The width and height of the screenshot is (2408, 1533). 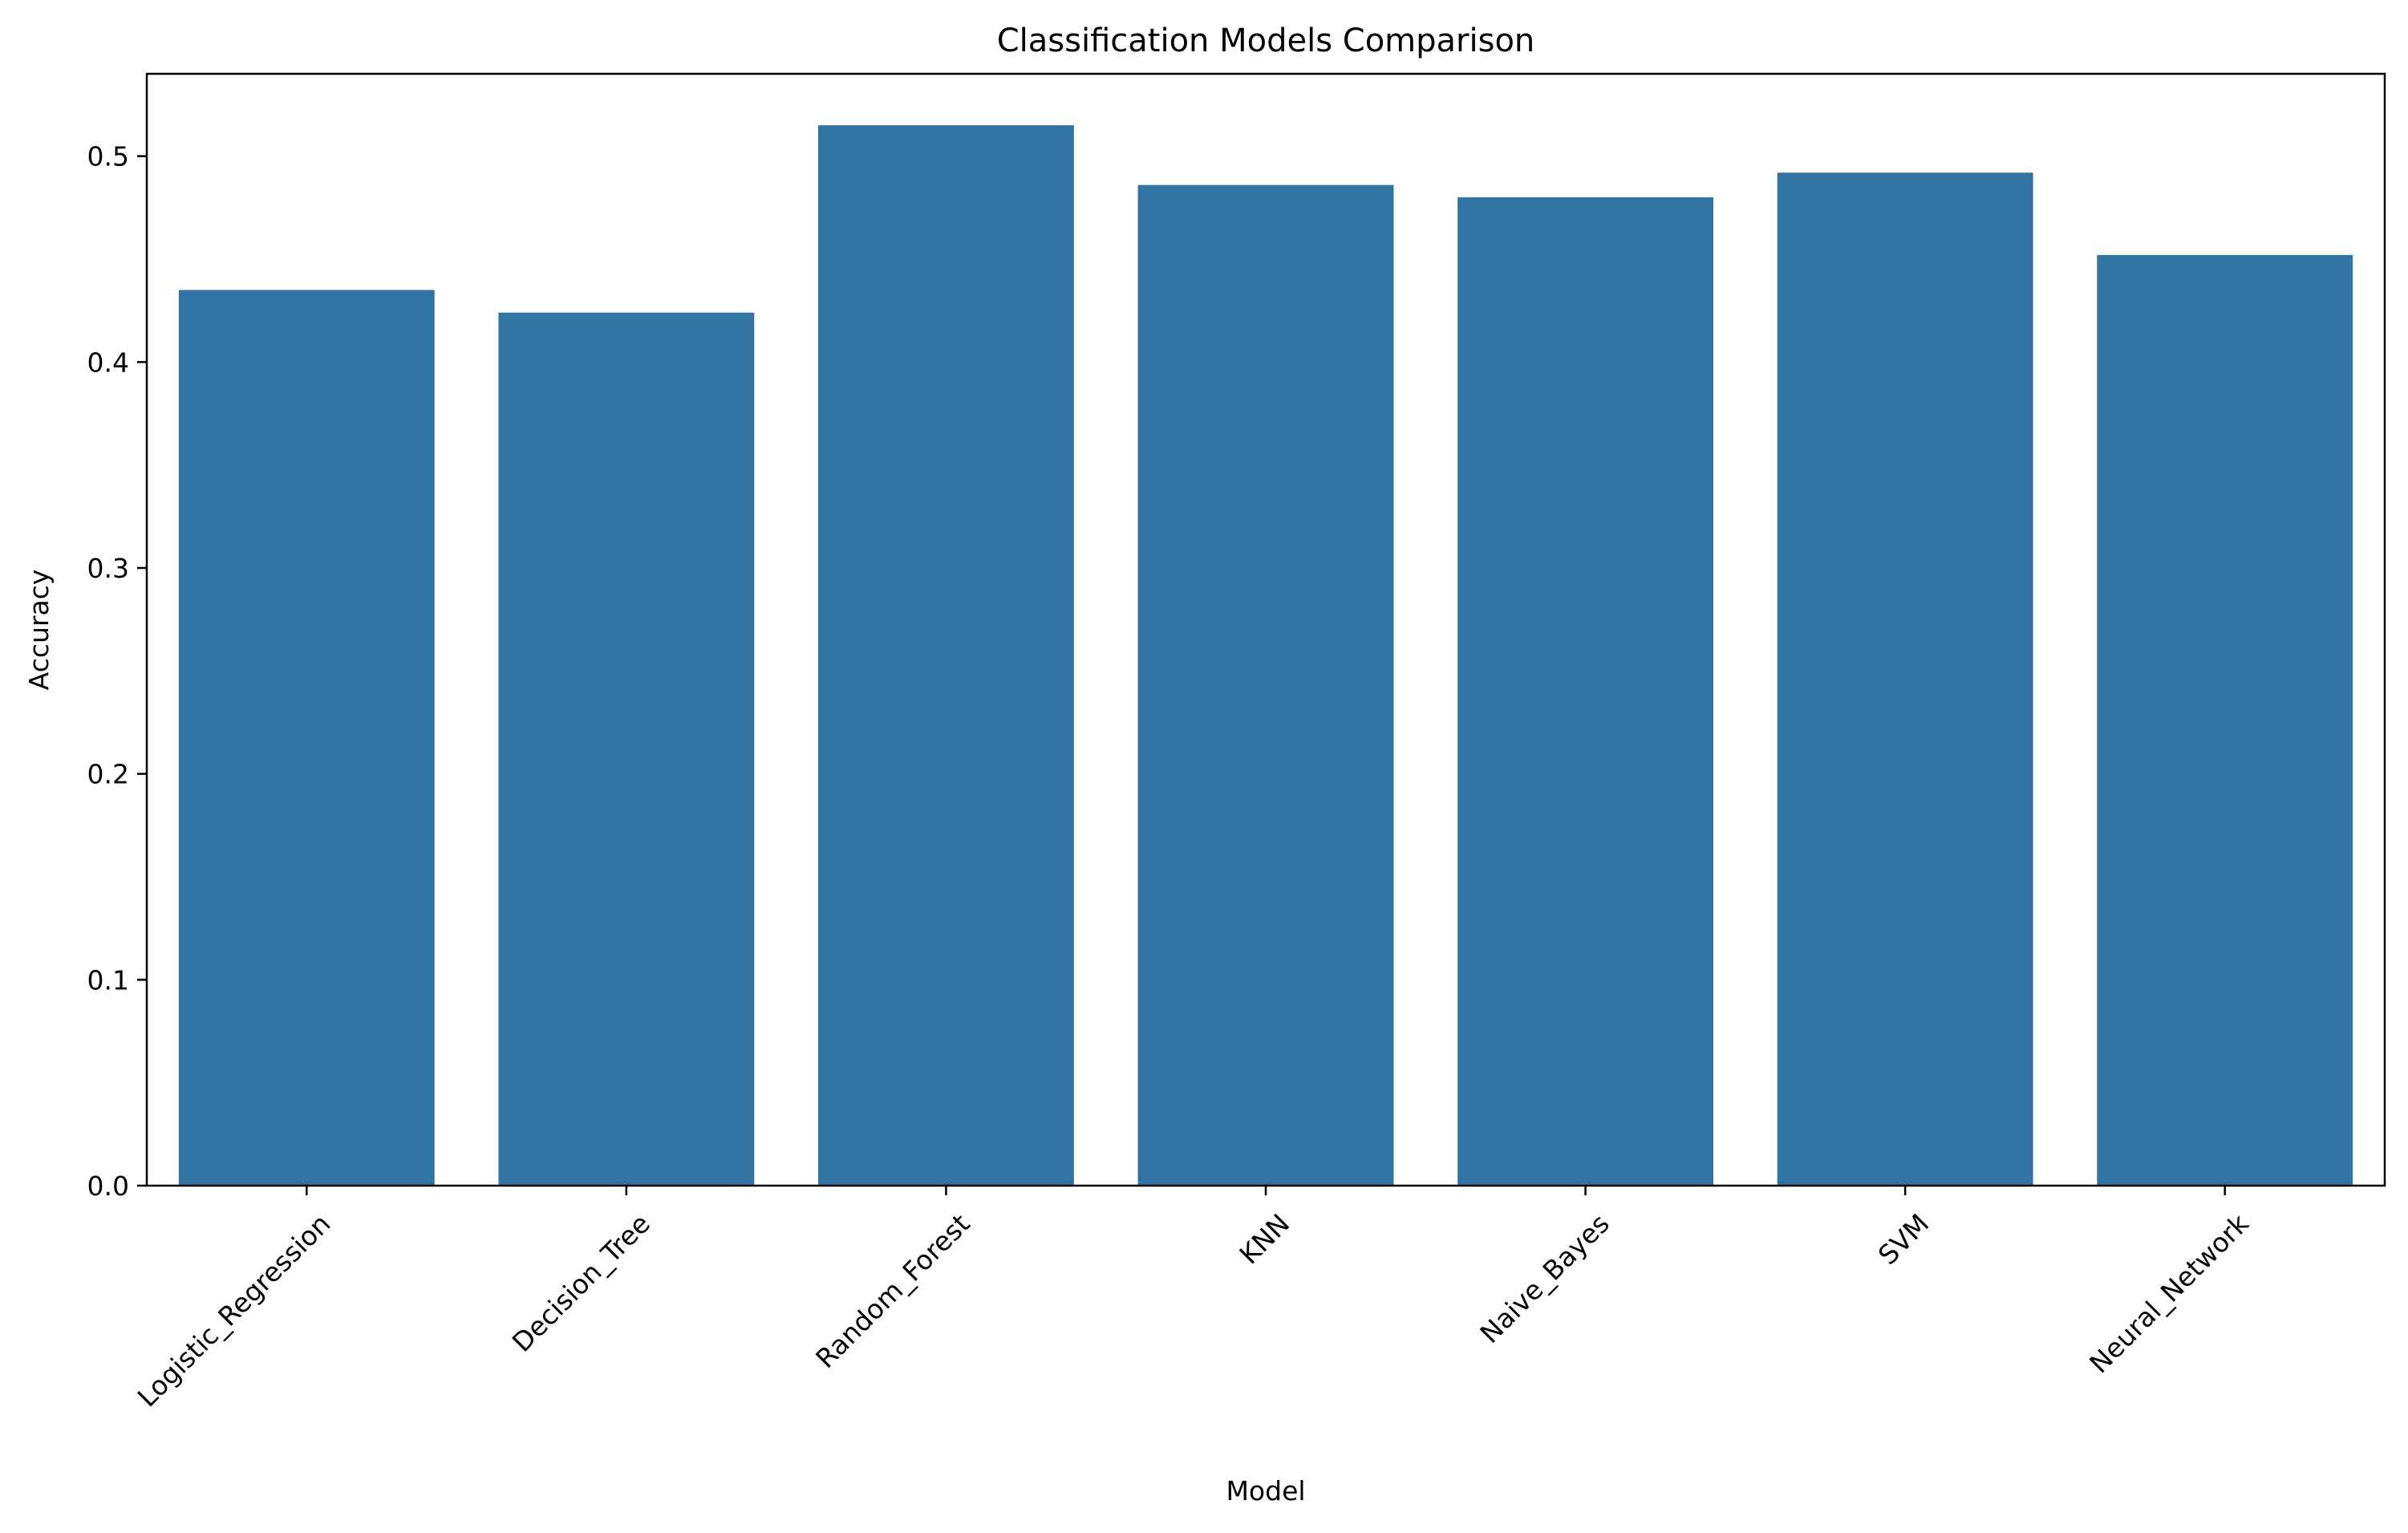 I want to click on bar-logistic-regression, so click(x=306, y=738).